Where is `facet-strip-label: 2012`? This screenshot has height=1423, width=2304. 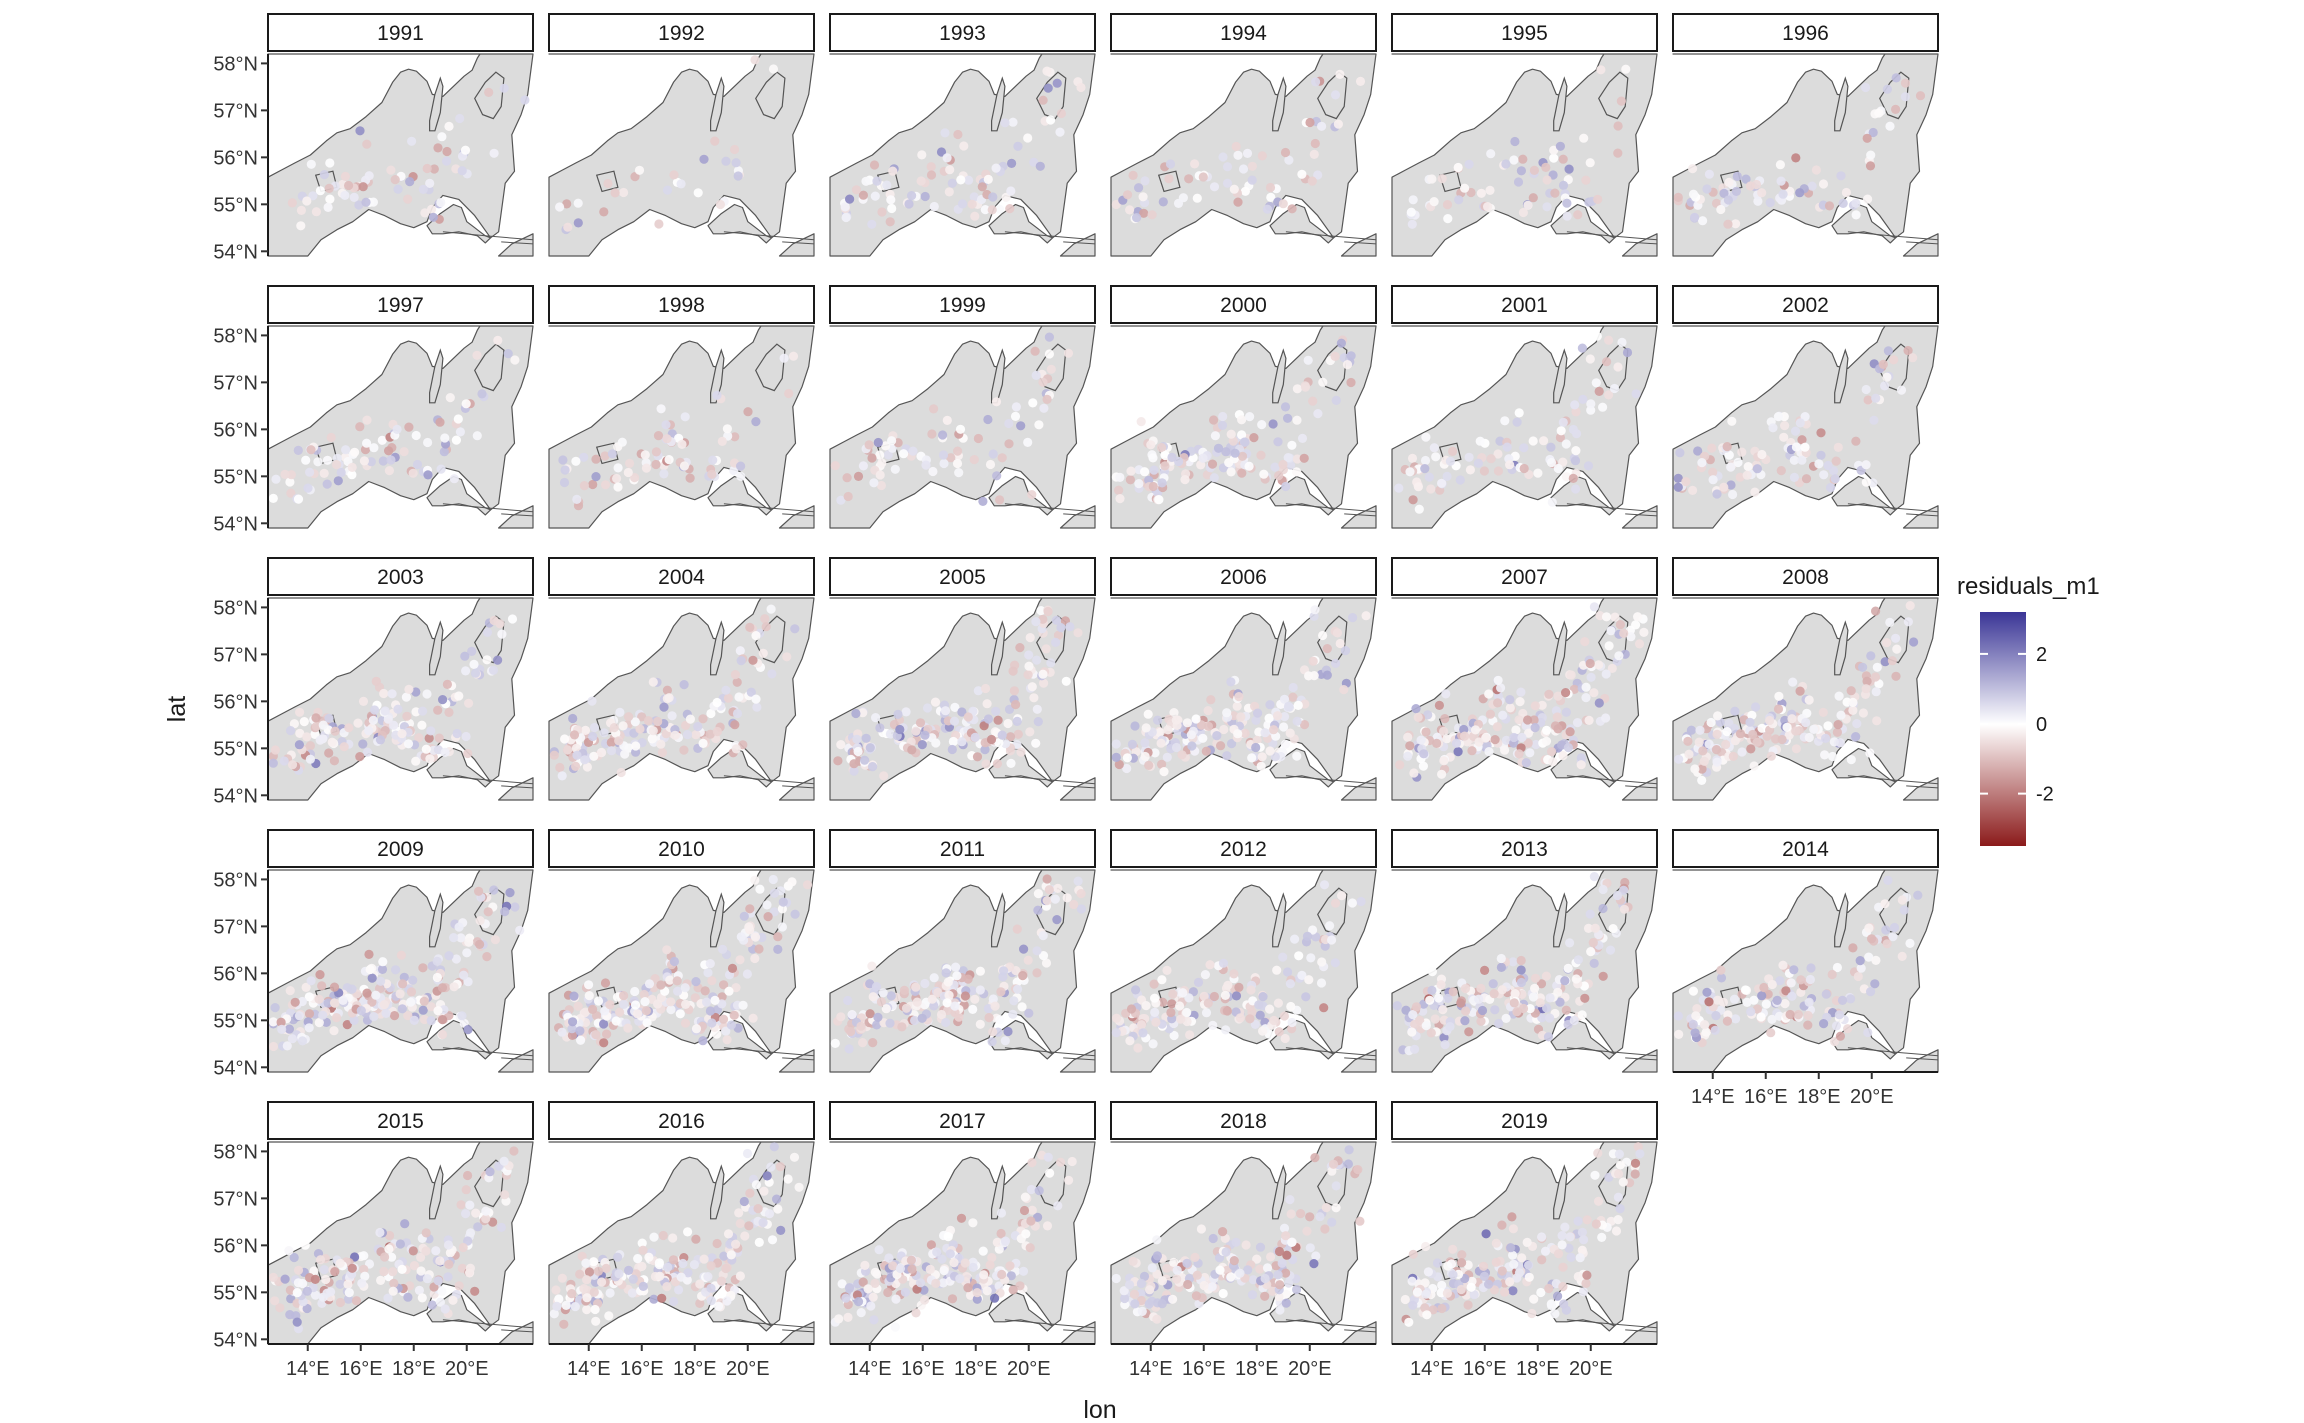 facet-strip-label: 2012 is located at coordinates (1243, 849).